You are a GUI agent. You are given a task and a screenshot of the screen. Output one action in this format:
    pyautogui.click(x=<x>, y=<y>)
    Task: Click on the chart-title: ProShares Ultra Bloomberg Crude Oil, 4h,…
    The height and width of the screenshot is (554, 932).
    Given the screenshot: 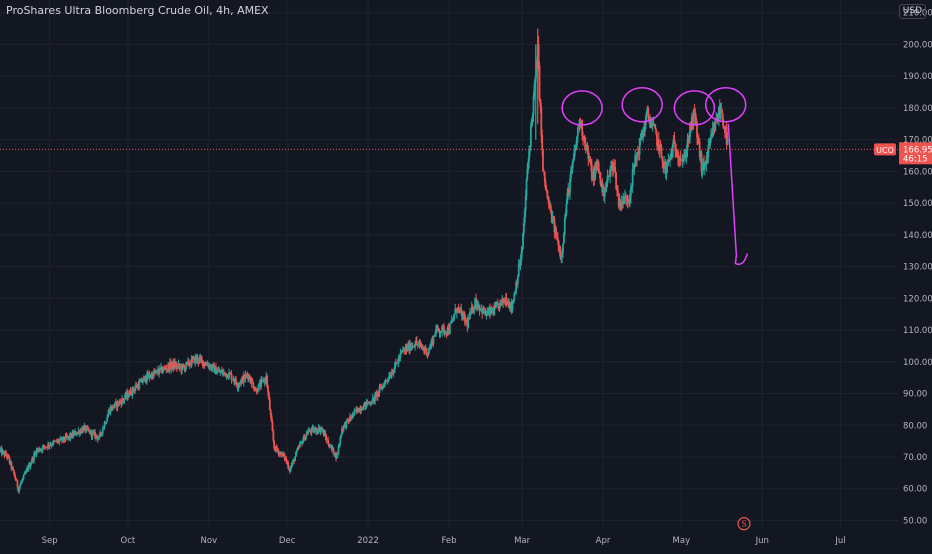 What is the action you would take?
    pyautogui.click(x=137, y=10)
    